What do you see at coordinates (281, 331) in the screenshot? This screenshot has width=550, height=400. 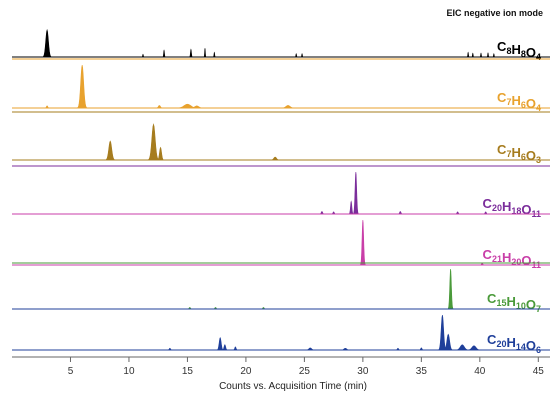 I see `panel-7: C20H14O6` at bounding box center [281, 331].